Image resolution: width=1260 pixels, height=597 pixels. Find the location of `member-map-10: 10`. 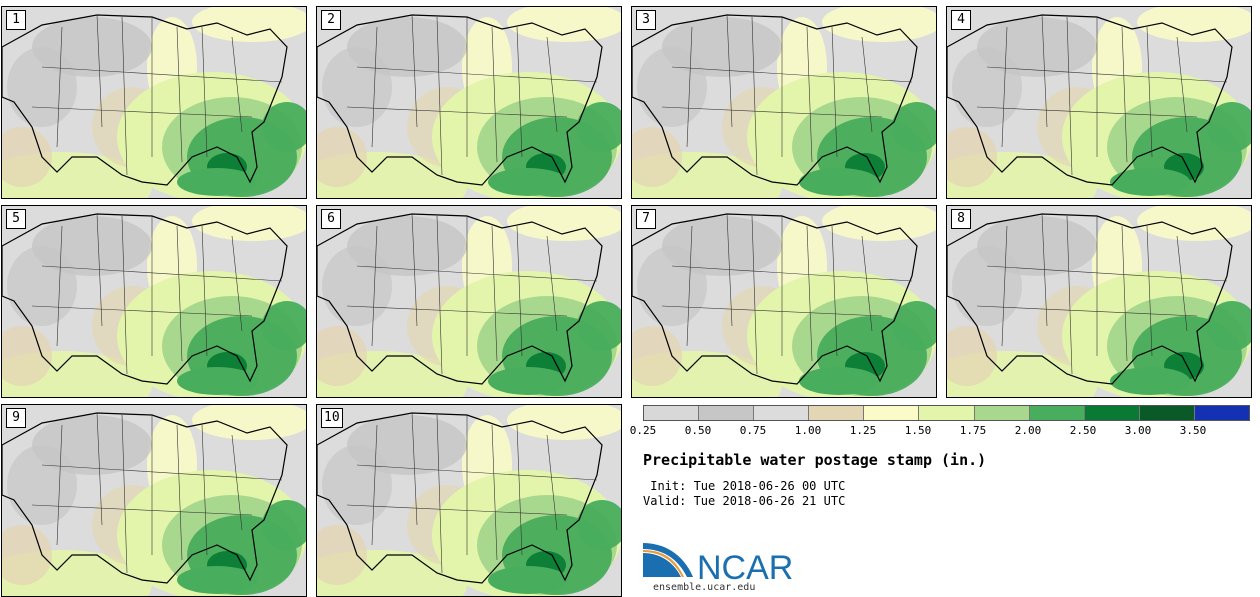

member-map-10: 10 is located at coordinates (469, 500).